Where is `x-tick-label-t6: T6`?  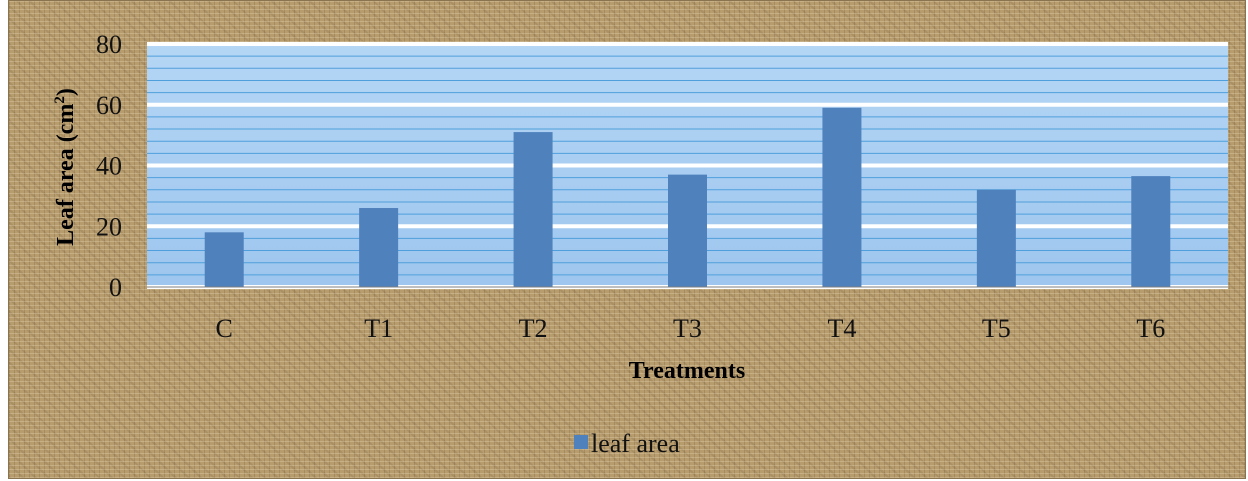
x-tick-label-t6: T6 is located at coordinates (1150, 328).